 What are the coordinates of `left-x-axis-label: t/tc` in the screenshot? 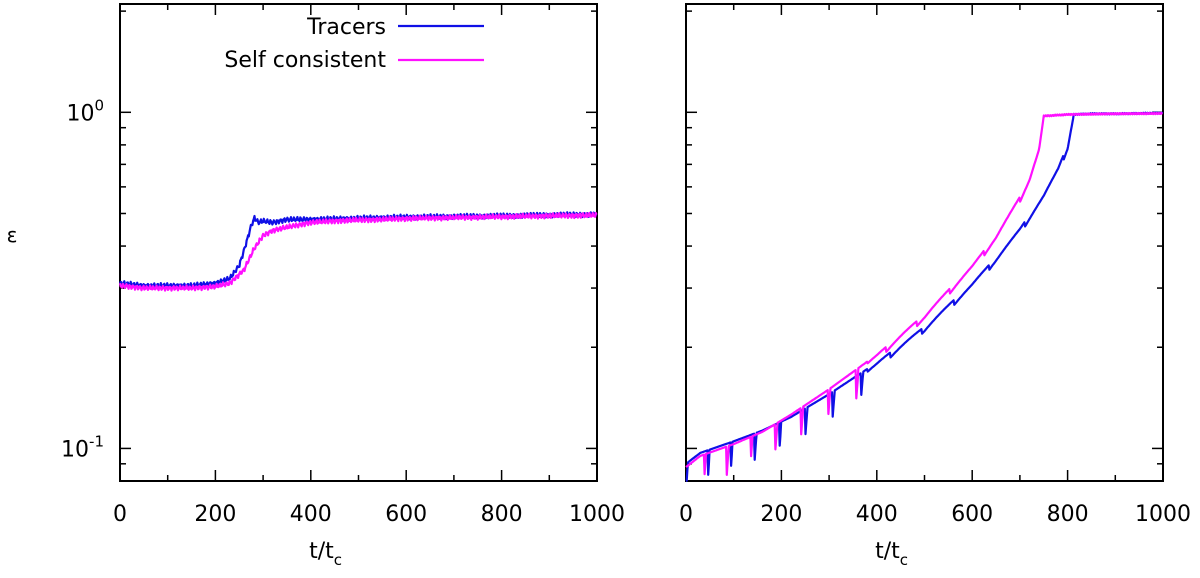 It's located at (325, 554).